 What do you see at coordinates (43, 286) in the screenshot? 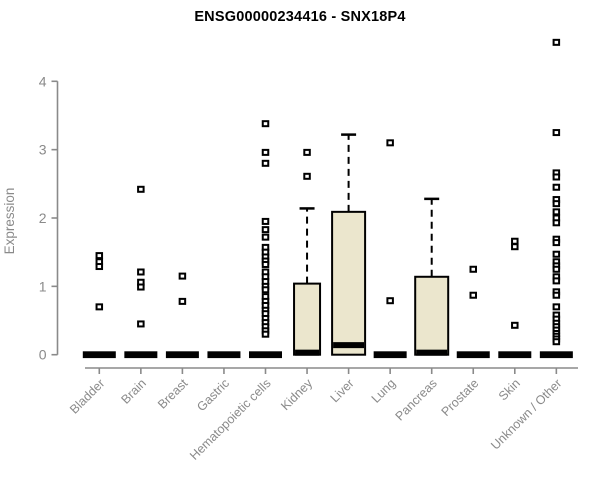
I see `y-tick-label: 1` at bounding box center [43, 286].